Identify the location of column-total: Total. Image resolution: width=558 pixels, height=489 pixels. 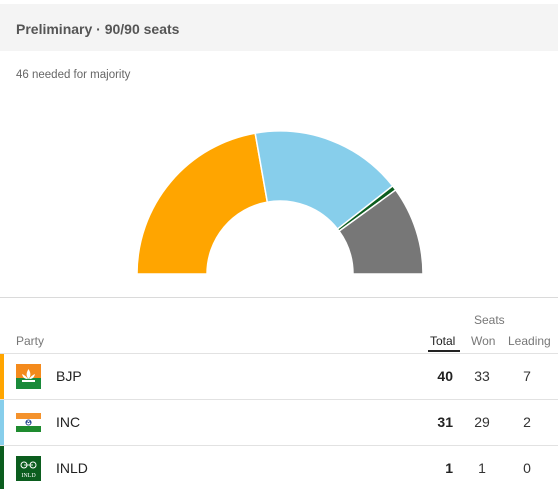
(443, 341).